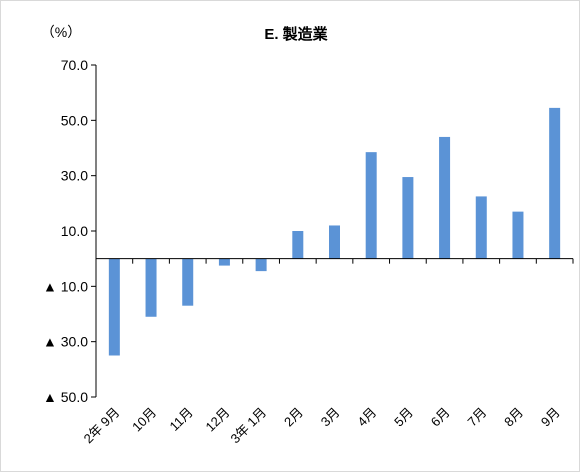 This screenshot has height=473, width=580. What do you see at coordinates (330, 417) in the screenshot?
I see `x-tick-label: 3月` at bounding box center [330, 417].